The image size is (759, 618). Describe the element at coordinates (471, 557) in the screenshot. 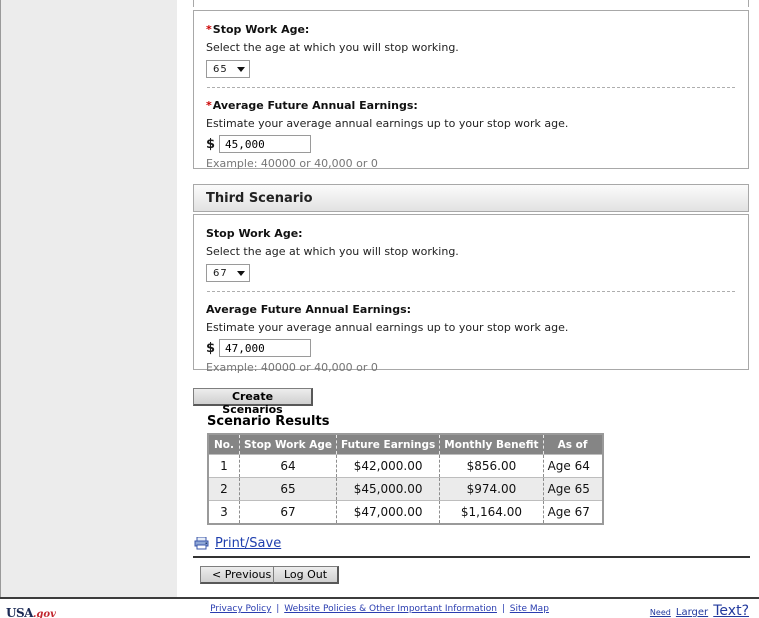

I see `content-divider` at that location.